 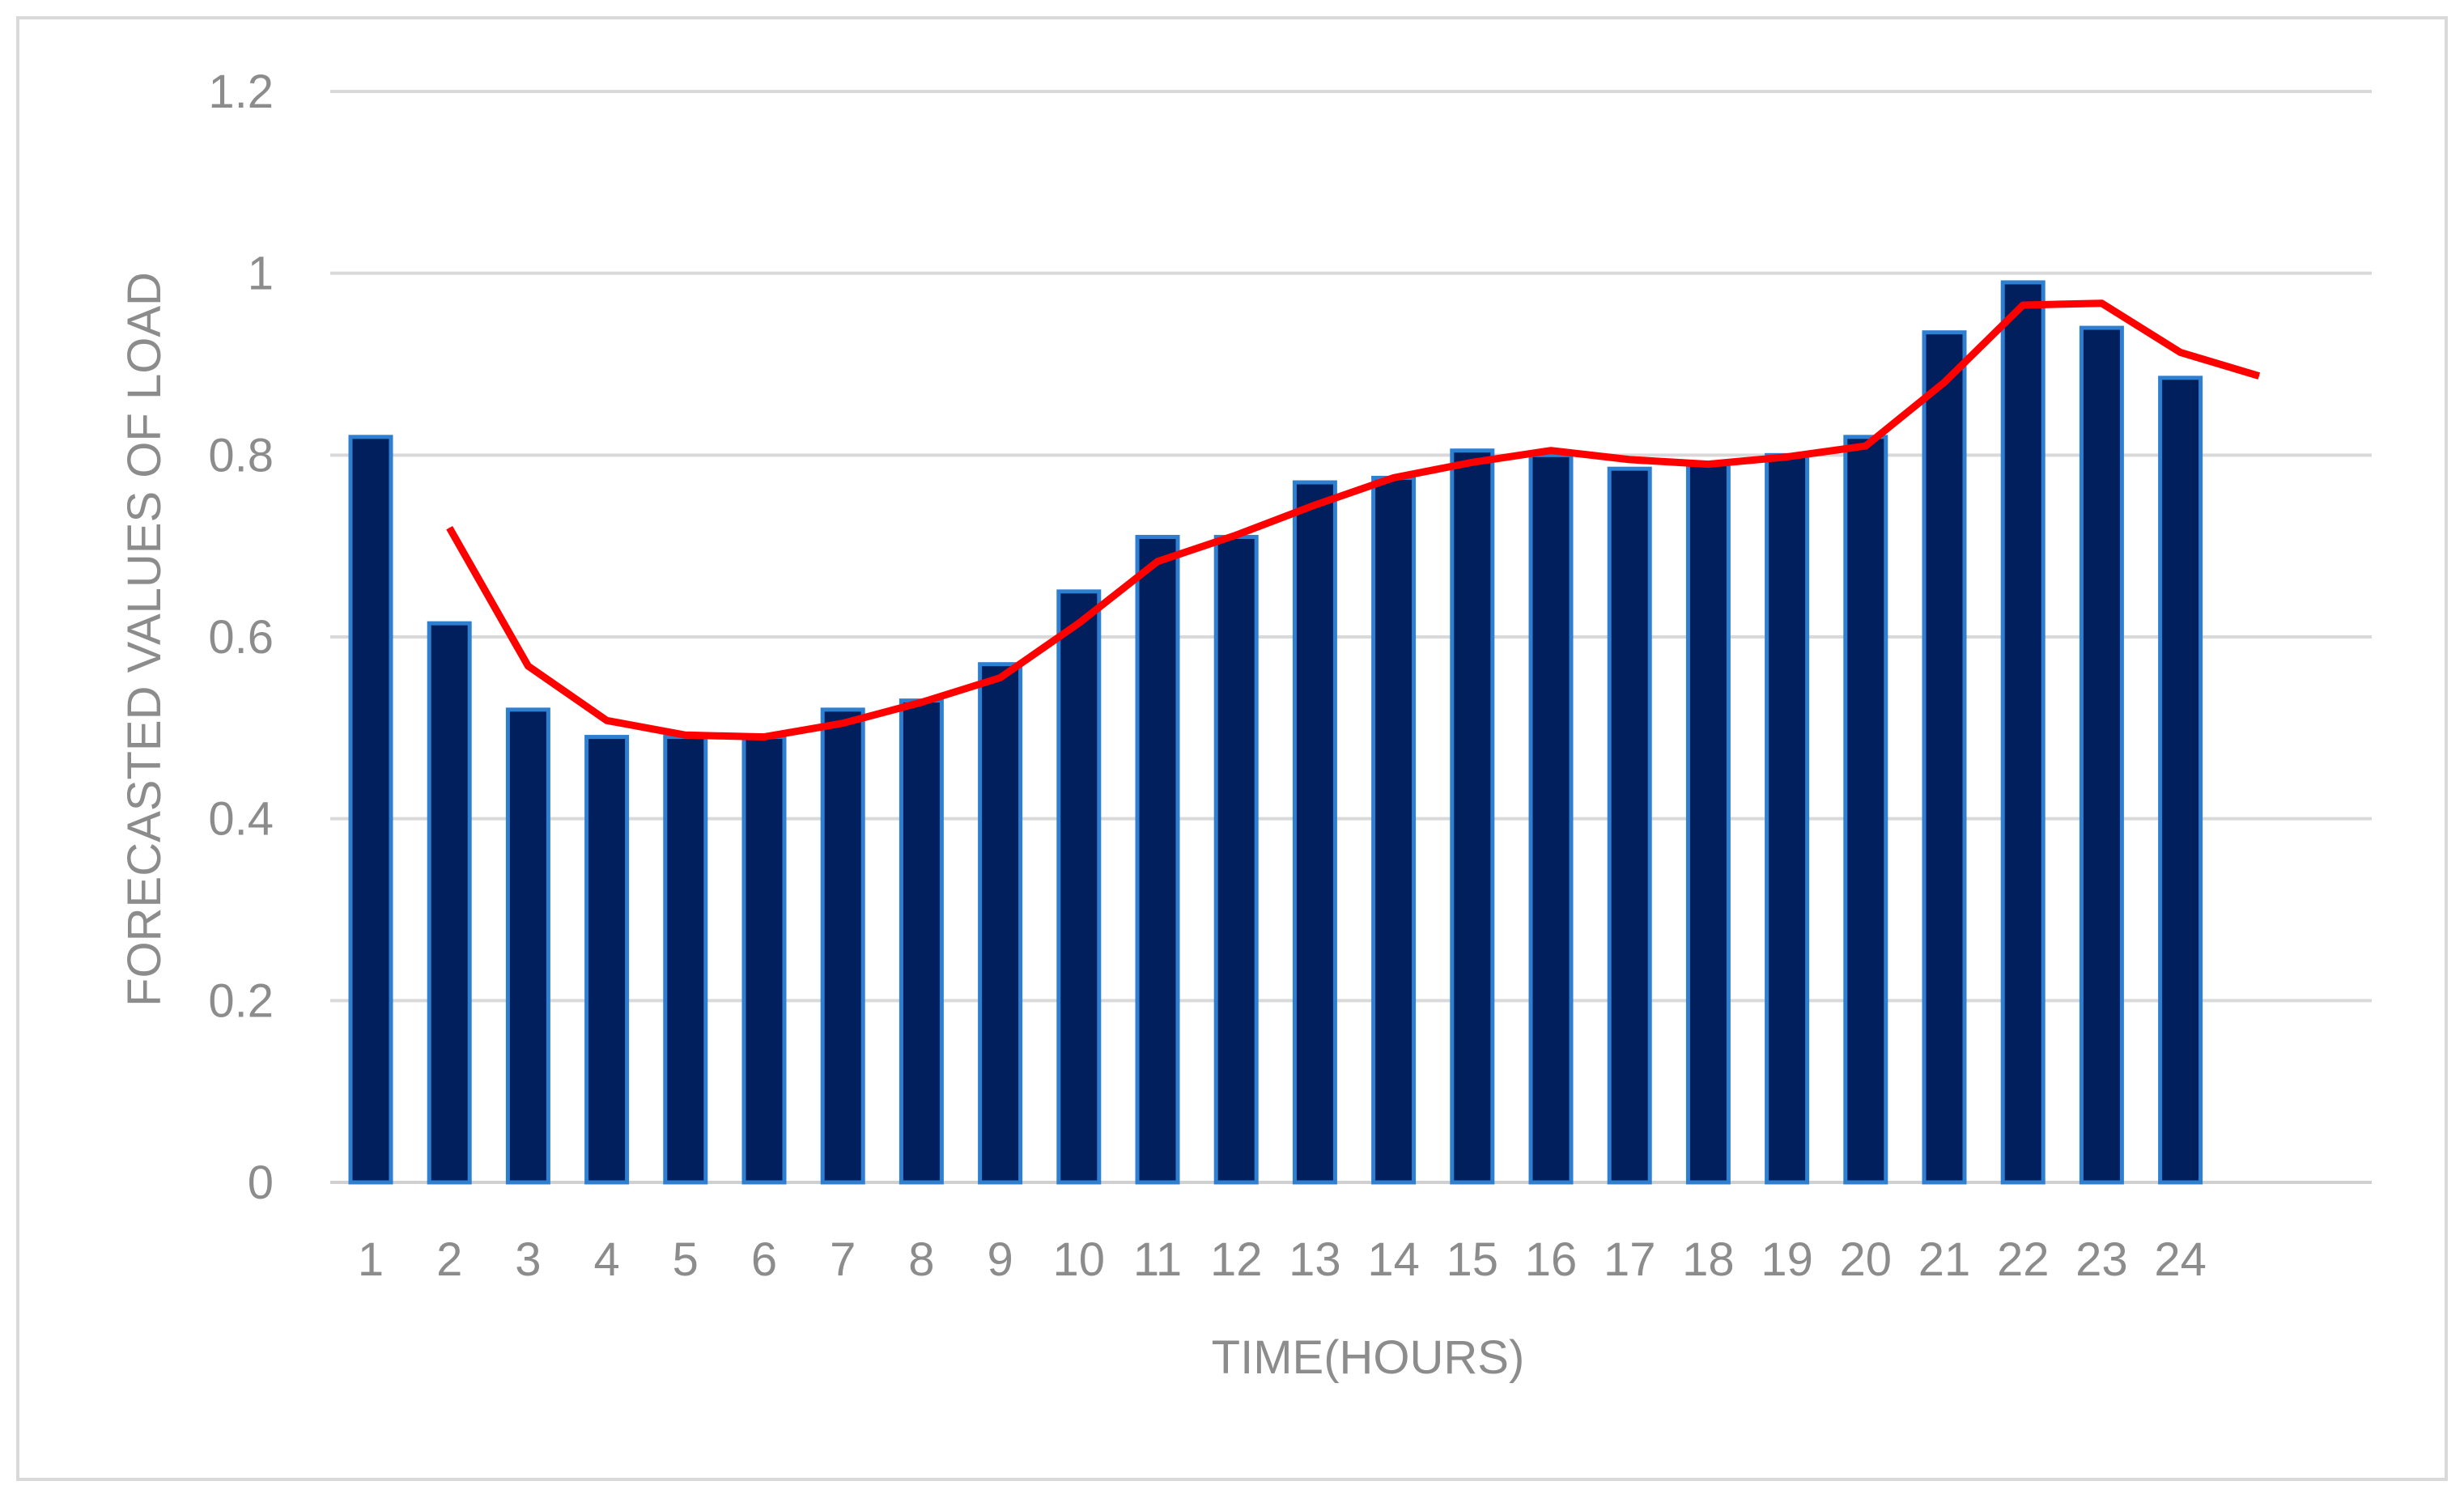 What do you see at coordinates (241, 92) in the screenshot?
I see `y-tick-label: 1.2` at bounding box center [241, 92].